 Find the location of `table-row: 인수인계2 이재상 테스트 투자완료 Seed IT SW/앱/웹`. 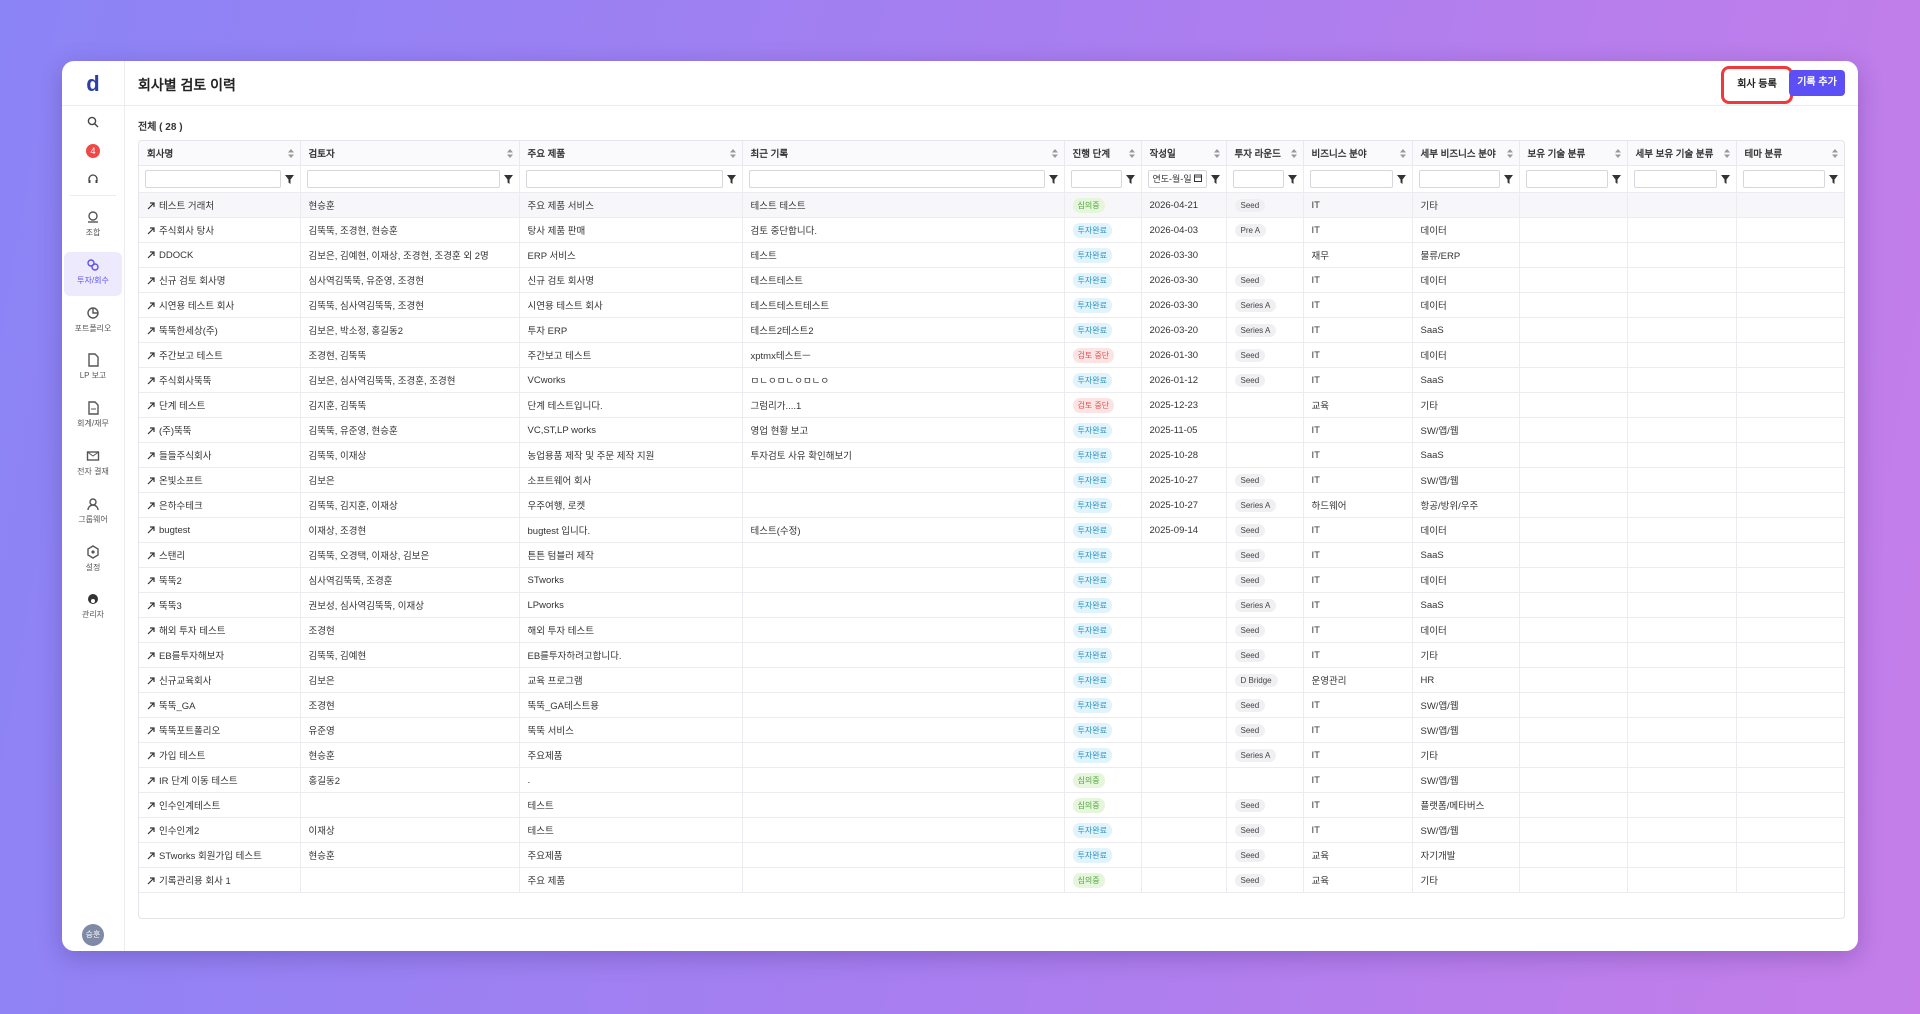

table-row: 인수인계2 이재상 테스트 투자완료 Seed IT SW/앱/웹 is located at coordinates (991, 830).